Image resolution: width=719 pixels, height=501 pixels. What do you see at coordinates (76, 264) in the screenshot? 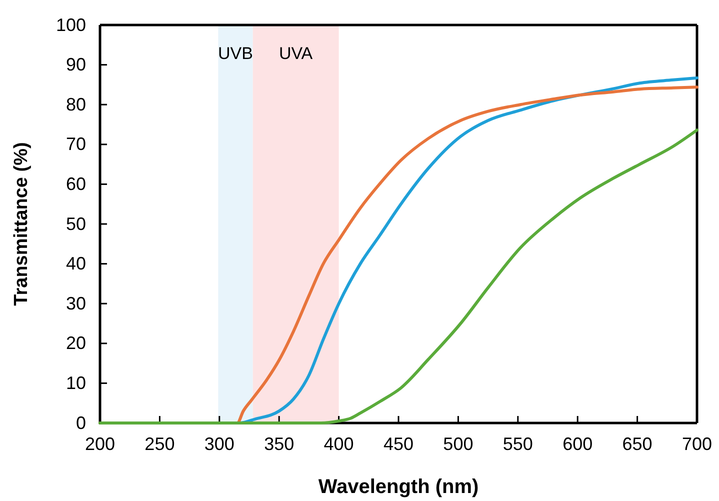
I see `y-tick-label: 40` at bounding box center [76, 264].